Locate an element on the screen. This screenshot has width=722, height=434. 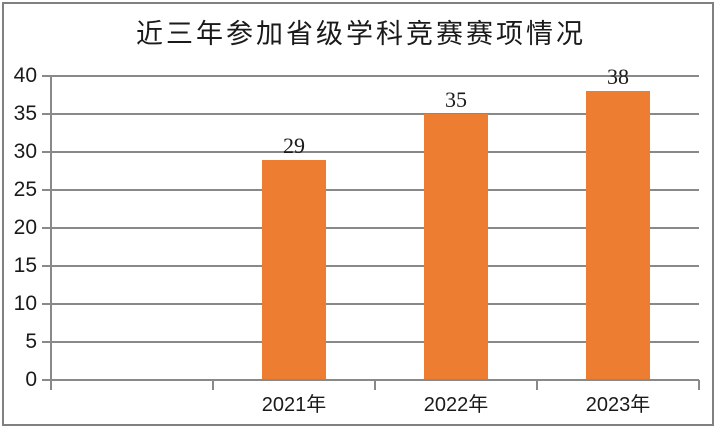
y-axis-tick-label: 40 is located at coordinates (25, 75).